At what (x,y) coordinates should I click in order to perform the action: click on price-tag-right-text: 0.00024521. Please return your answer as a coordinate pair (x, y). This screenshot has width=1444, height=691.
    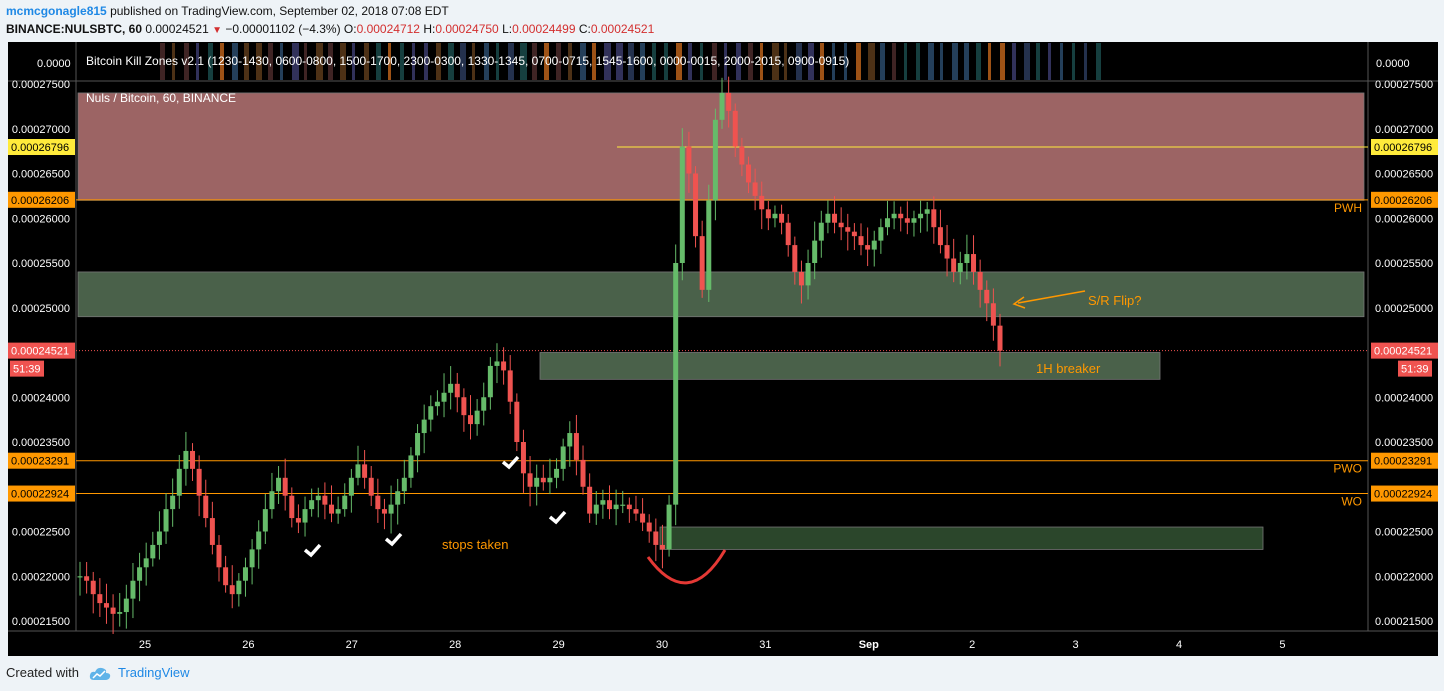
    Looking at the image, I should click on (1403, 352).